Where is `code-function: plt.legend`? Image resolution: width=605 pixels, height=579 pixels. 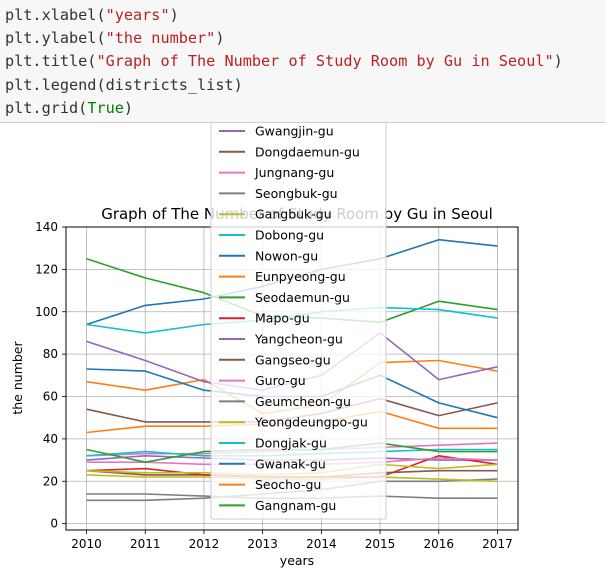
code-function: plt.legend is located at coordinates (51, 84).